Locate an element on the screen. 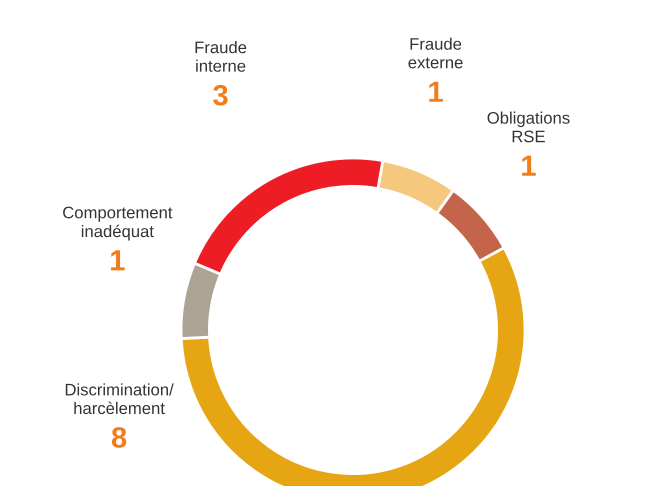  slice-label: Fraude interne is located at coordinates (221, 56).